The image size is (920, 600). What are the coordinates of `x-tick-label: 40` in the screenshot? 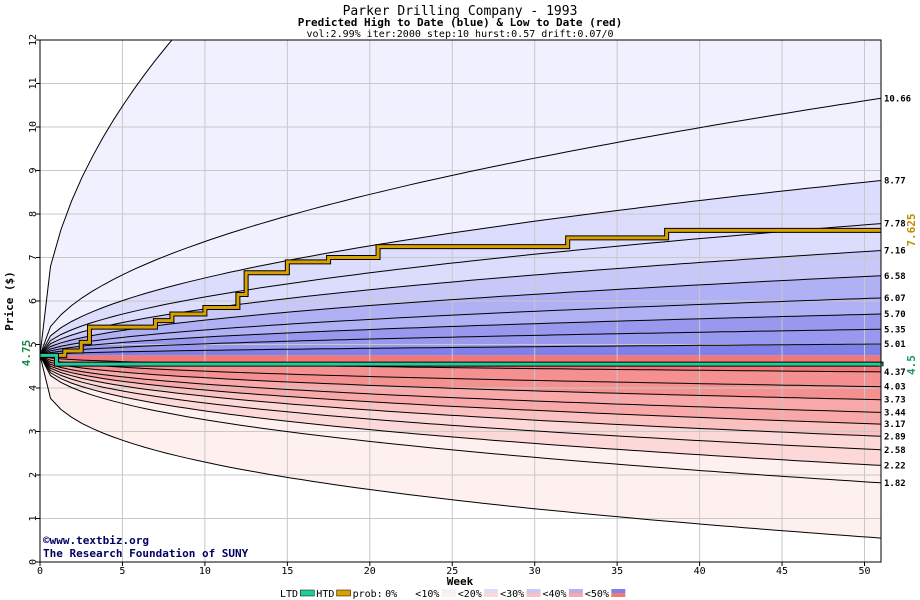 It's located at (700, 571).